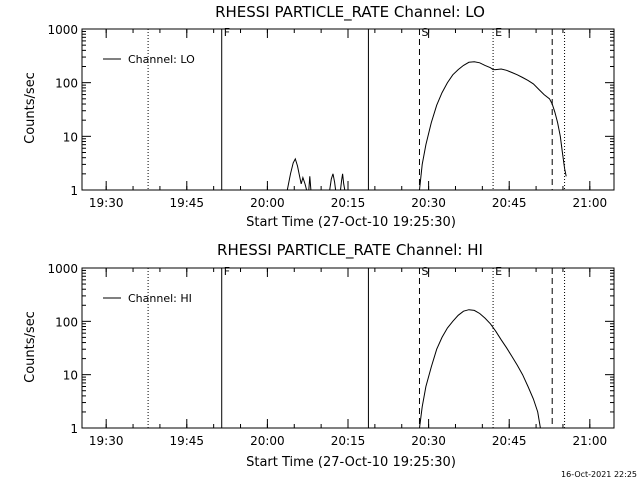 Image resolution: width=640 pixels, height=480 pixels. What do you see at coordinates (160, 298) in the screenshot?
I see `hi-legend-label: Channel: HI` at bounding box center [160, 298].